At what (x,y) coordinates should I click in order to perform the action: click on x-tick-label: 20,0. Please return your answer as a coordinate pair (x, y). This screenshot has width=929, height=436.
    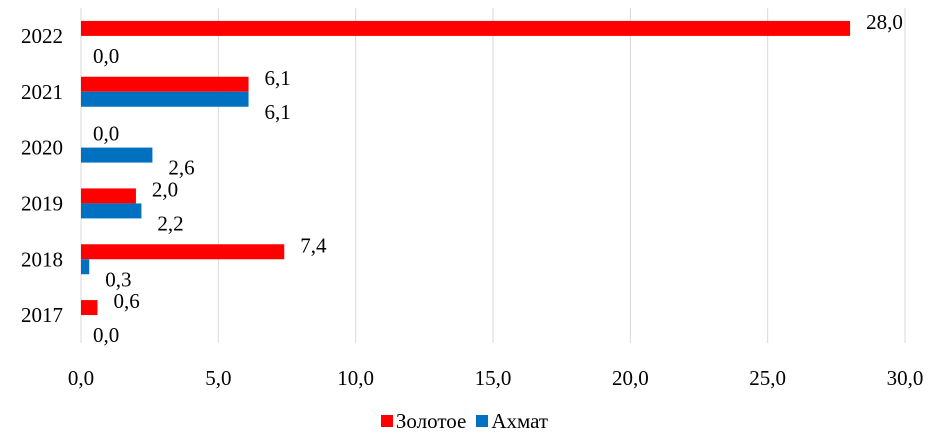
    Looking at the image, I should click on (630, 378).